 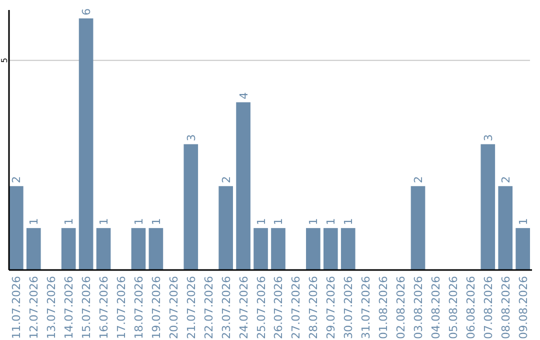 What do you see at coordinates (383, 307) in the screenshot?
I see `x-tick-label: 01.08.2026` at bounding box center [383, 307].